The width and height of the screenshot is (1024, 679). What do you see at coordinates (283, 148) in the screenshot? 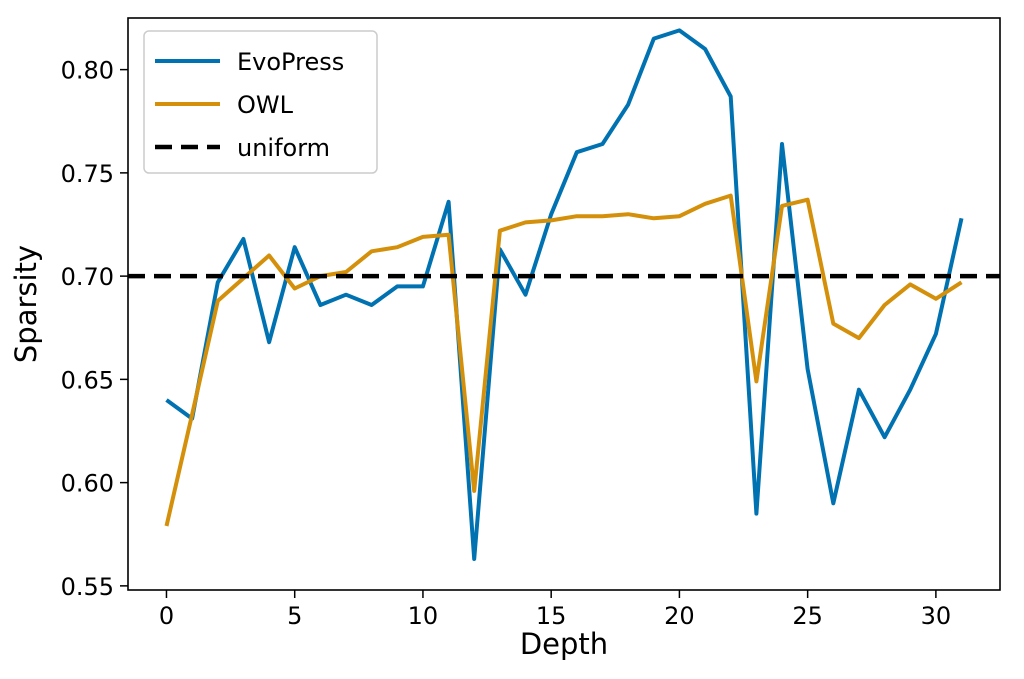
I see `legend-label-uniform: uniform` at bounding box center [283, 148].